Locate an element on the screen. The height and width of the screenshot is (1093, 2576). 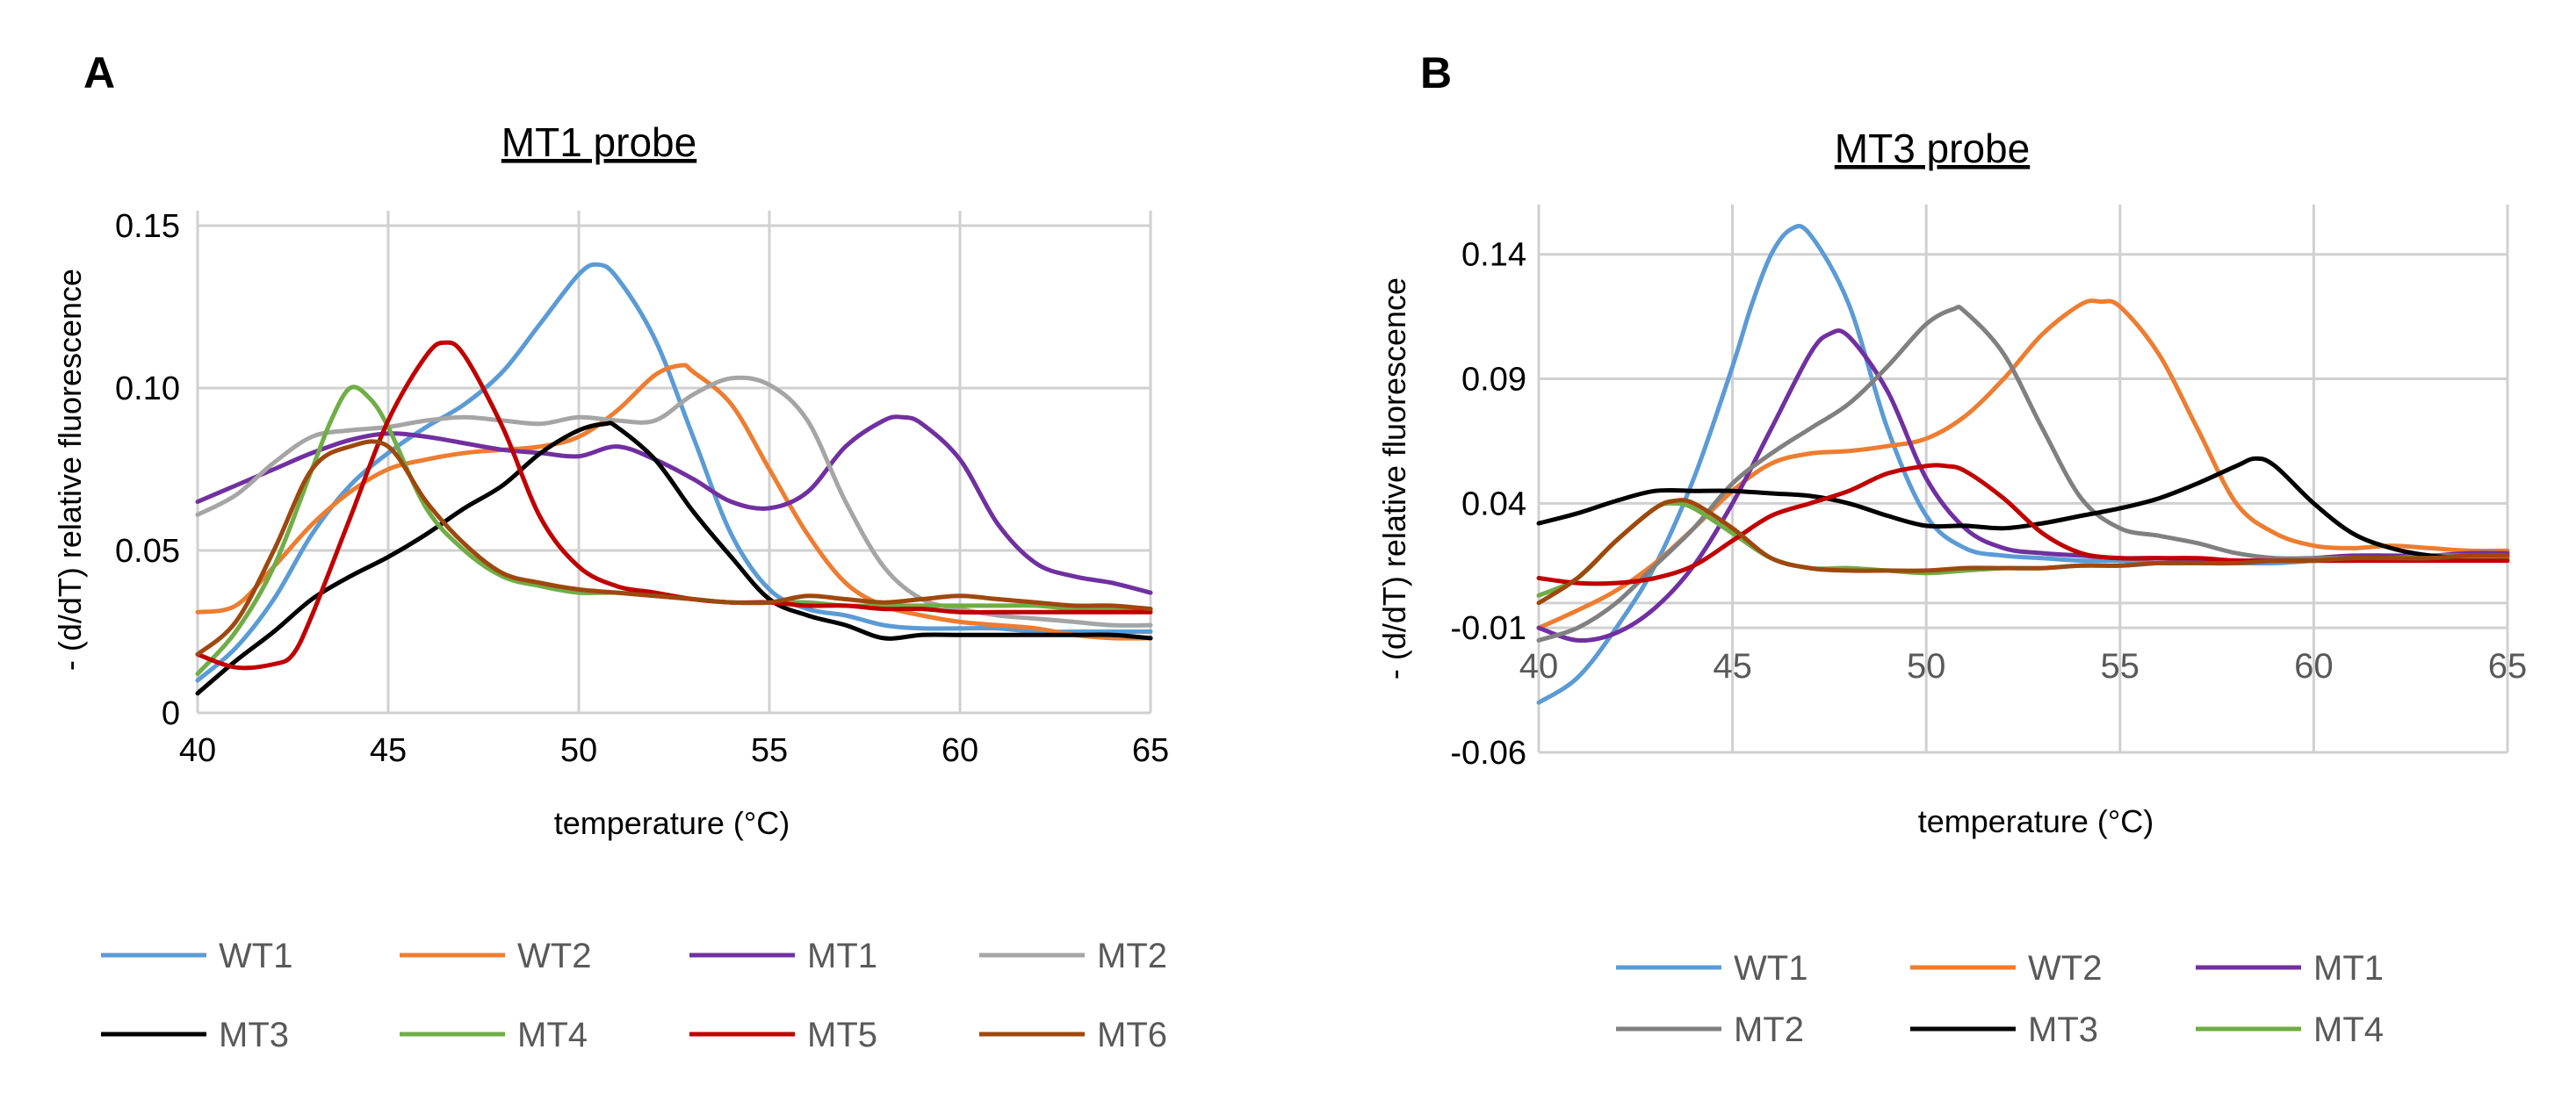
chart-b-ytick-label: -0.06 is located at coordinates (1488, 753).